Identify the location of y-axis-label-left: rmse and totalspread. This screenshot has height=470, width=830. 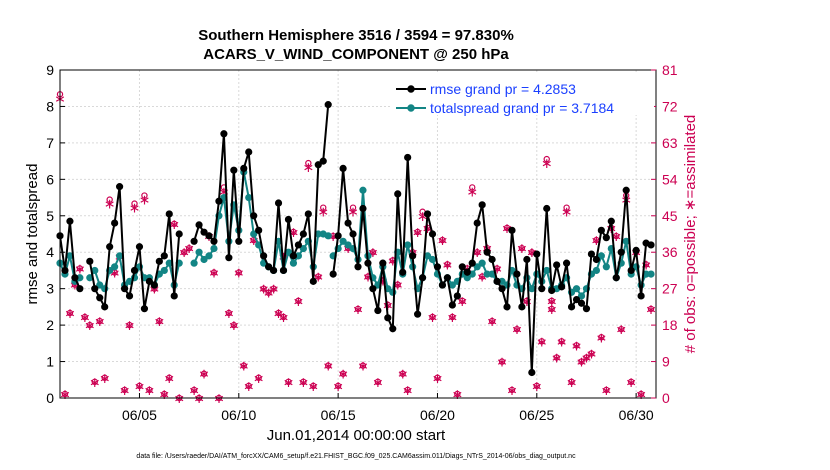
(32, 234).